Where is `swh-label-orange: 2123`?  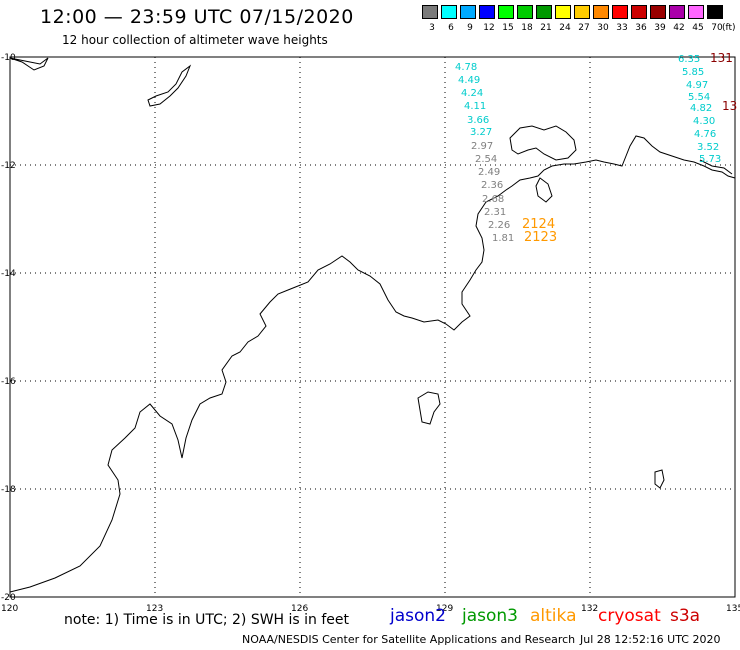
swh-label-orange: 2123 is located at coordinates (540, 237).